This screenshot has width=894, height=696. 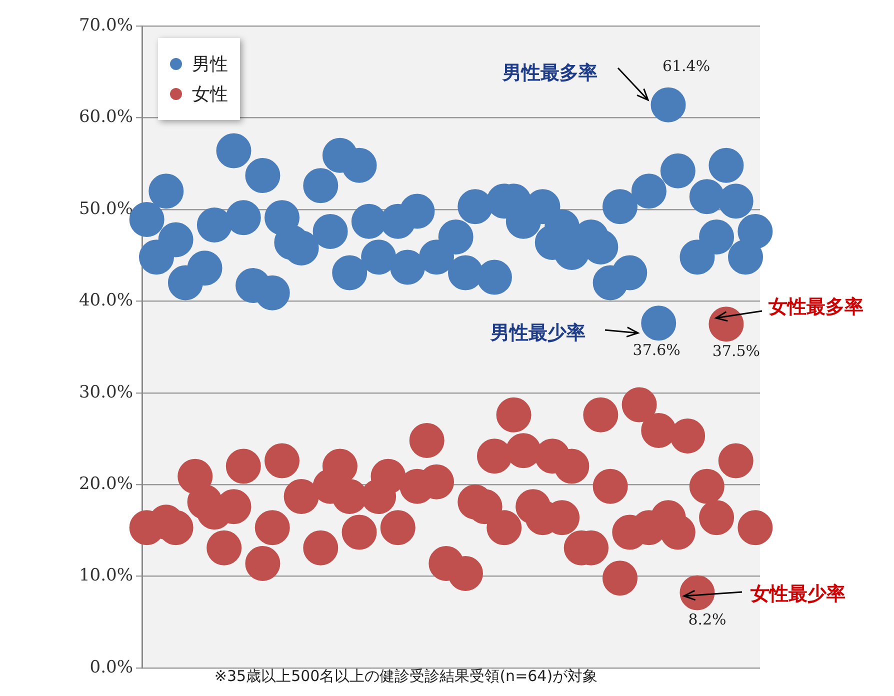 What do you see at coordinates (550, 73) in the screenshot?
I see `annotation: 男性最多率` at bounding box center [550, 73].